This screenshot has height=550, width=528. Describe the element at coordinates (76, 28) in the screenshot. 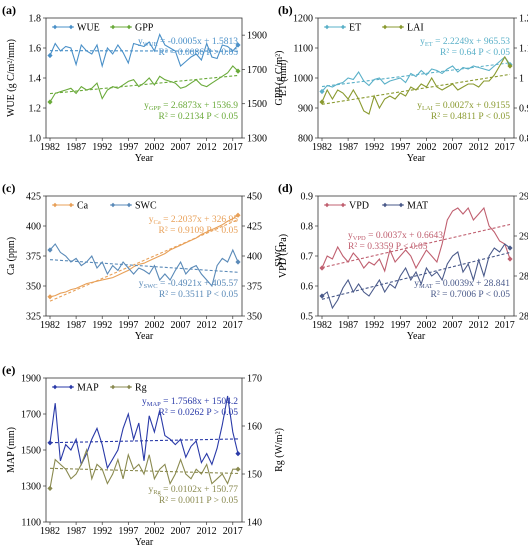

I see `legend-entry-WUE: WUE` at that location.